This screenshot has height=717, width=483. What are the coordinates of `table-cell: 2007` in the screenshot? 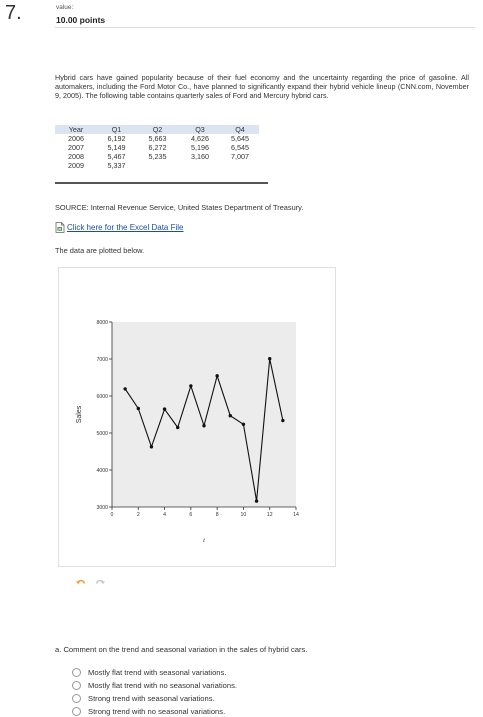 It's located at (76, 147).